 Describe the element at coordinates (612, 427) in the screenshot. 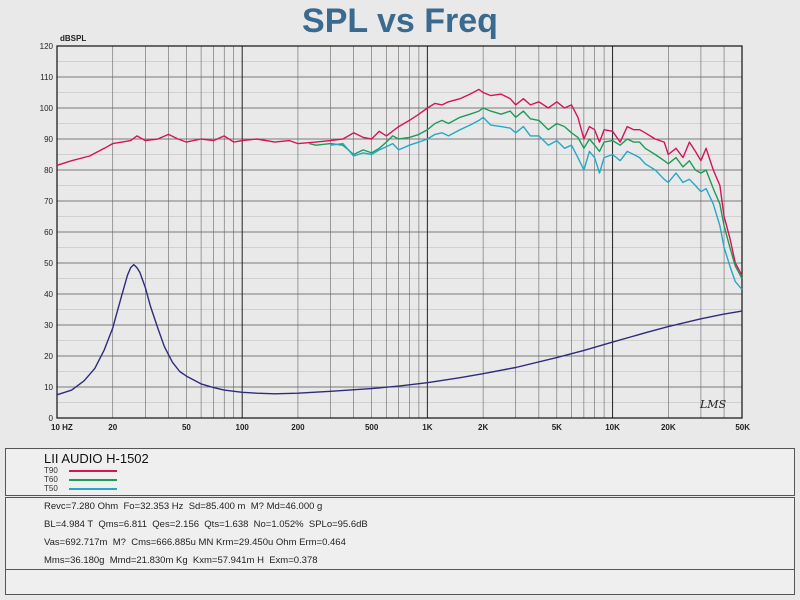

I see `x-tick-label: 10K` at that location.